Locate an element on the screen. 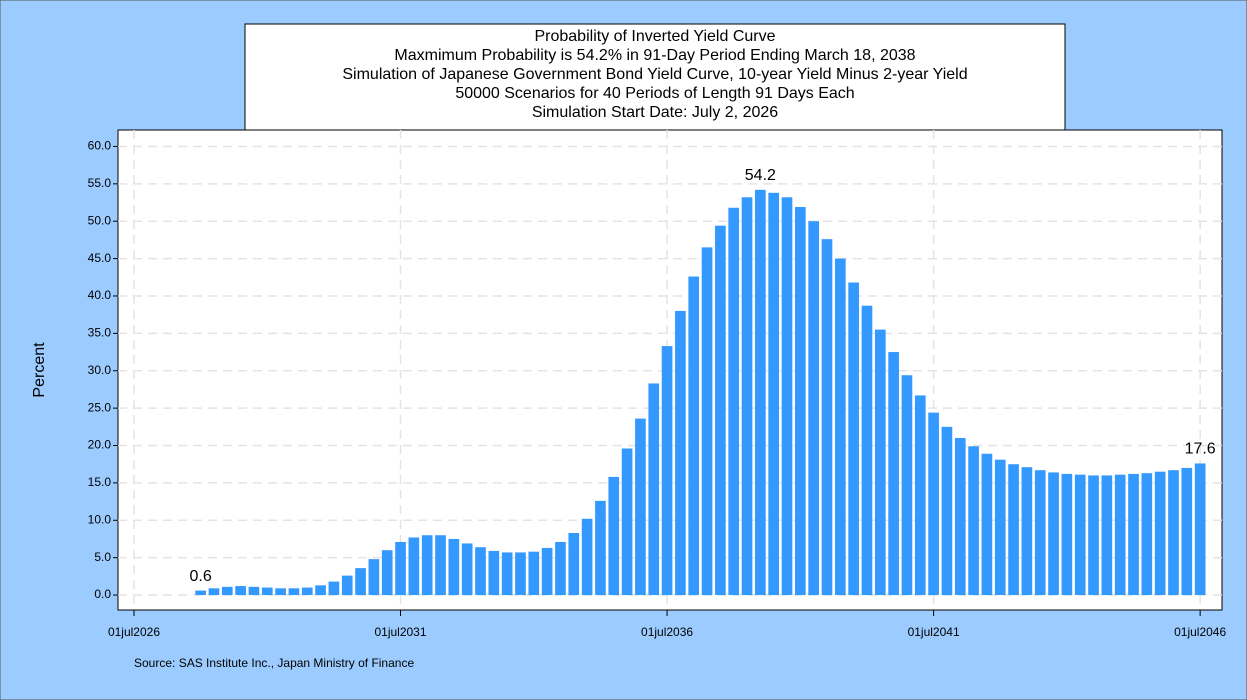 The width and height of the screenshot is (1247, 700). y-tick-label: 10.0 is located at coordinates (100, 519).